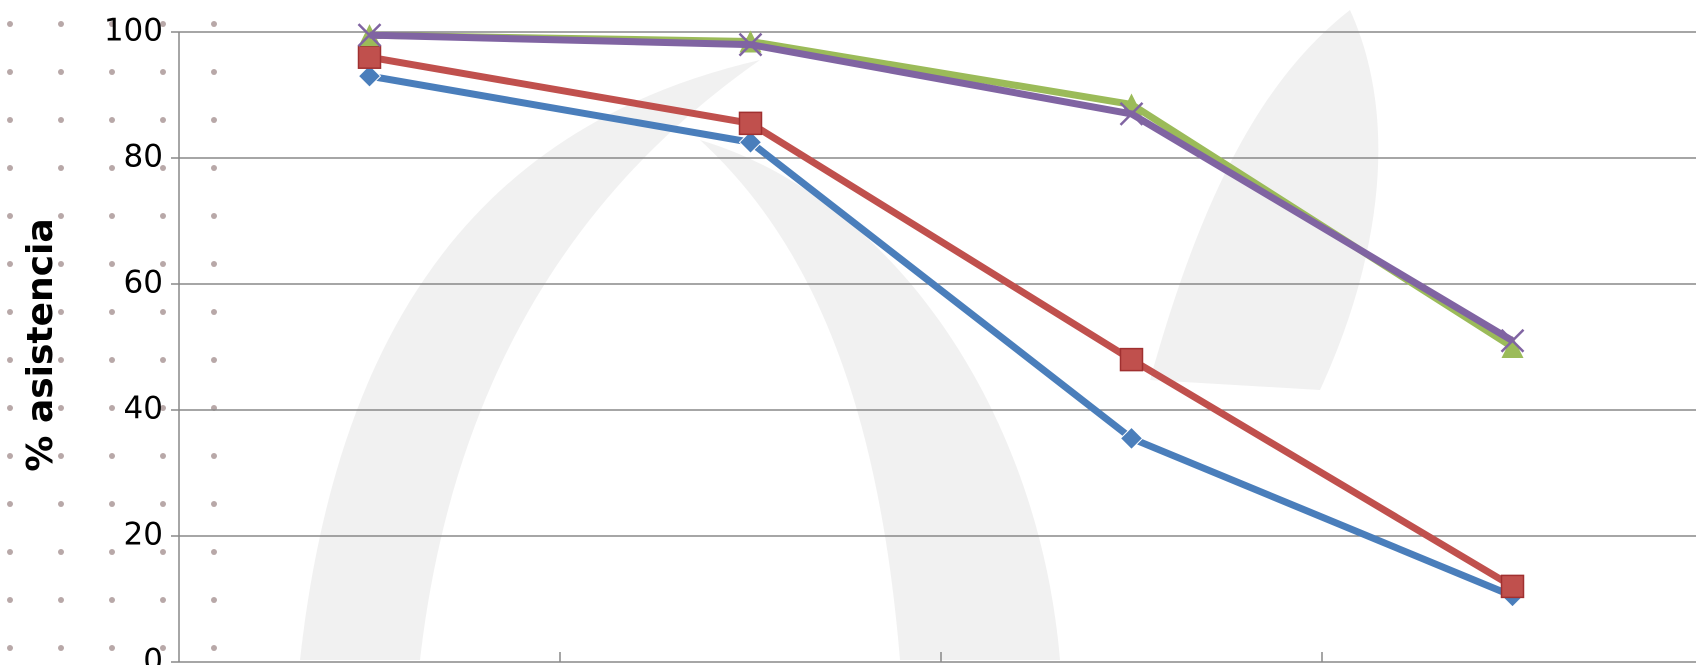 This screenshot has height=665, width=1696. What do you see at coordinates (133, 31) in the screenshot?
I see `y-tick-label: 100` at bounding box center [133, 31].